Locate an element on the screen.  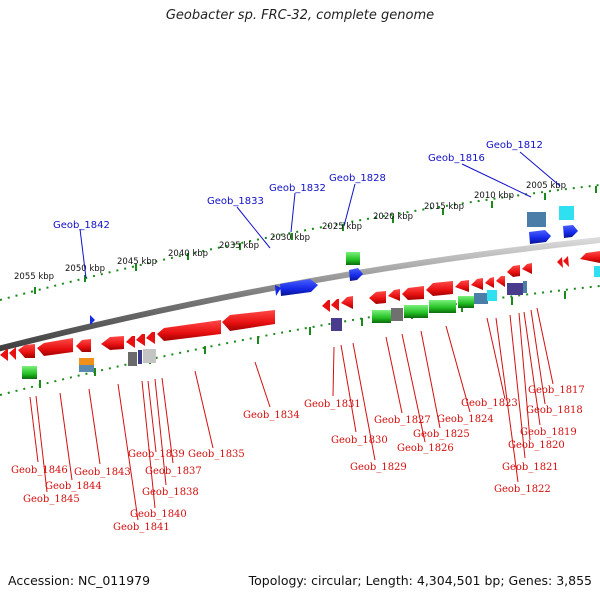
gene-label-forward: Geob_1832 is located at coordinates (297, 188).